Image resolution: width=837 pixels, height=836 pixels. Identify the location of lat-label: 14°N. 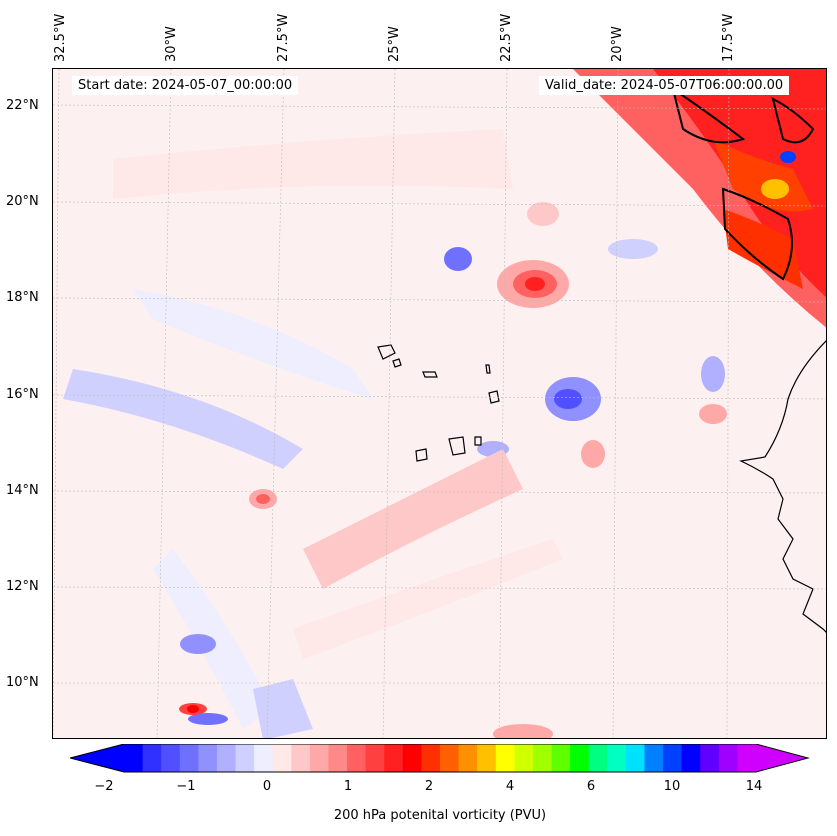
(22, 490).